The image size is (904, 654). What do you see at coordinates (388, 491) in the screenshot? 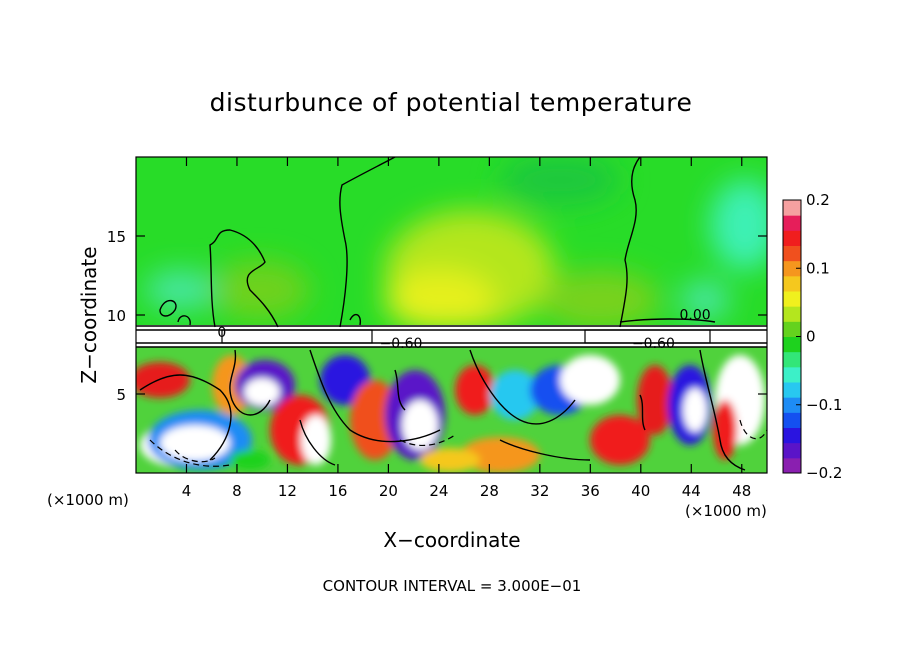
I see `x-tick-label: 20` at bounding box center [388, 491].